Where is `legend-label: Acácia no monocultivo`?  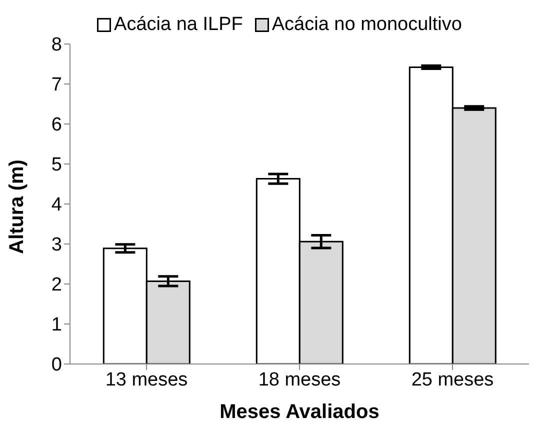 legend-label: Acácia no monocultivo is located at coordinates (367, 25).